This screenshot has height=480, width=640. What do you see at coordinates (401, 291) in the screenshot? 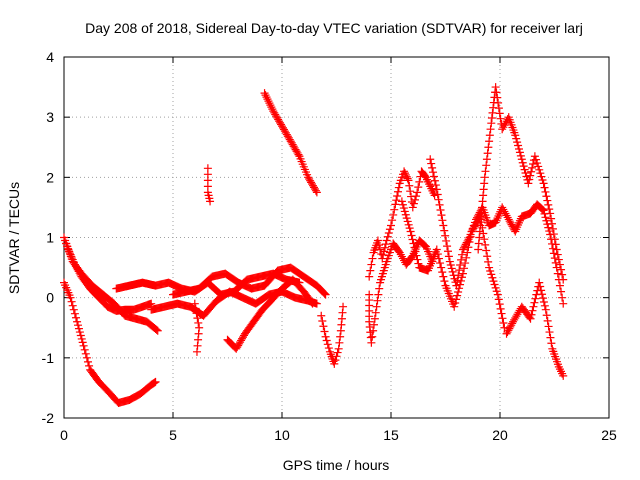
I see `series-arc-m` at bounding box center [401, 291].